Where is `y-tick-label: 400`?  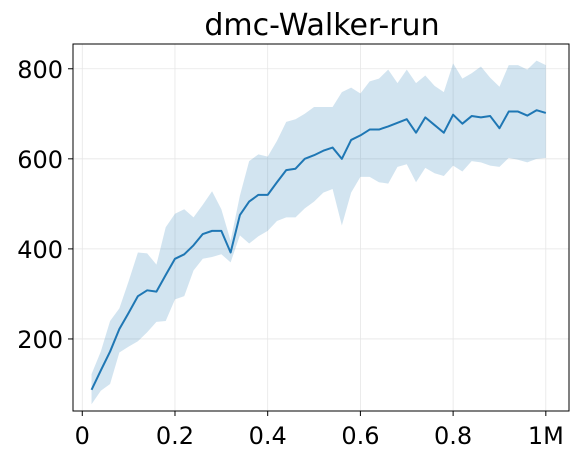
y-tick-label: 400 is located at coordinates (40, 250).